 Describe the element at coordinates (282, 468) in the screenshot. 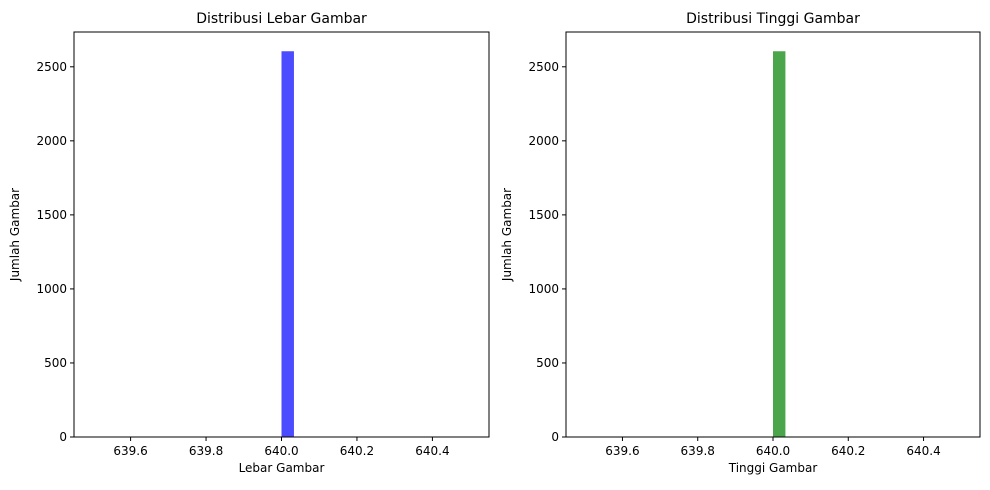

I see `x-axis-label: Lebar Gambar` at that location.